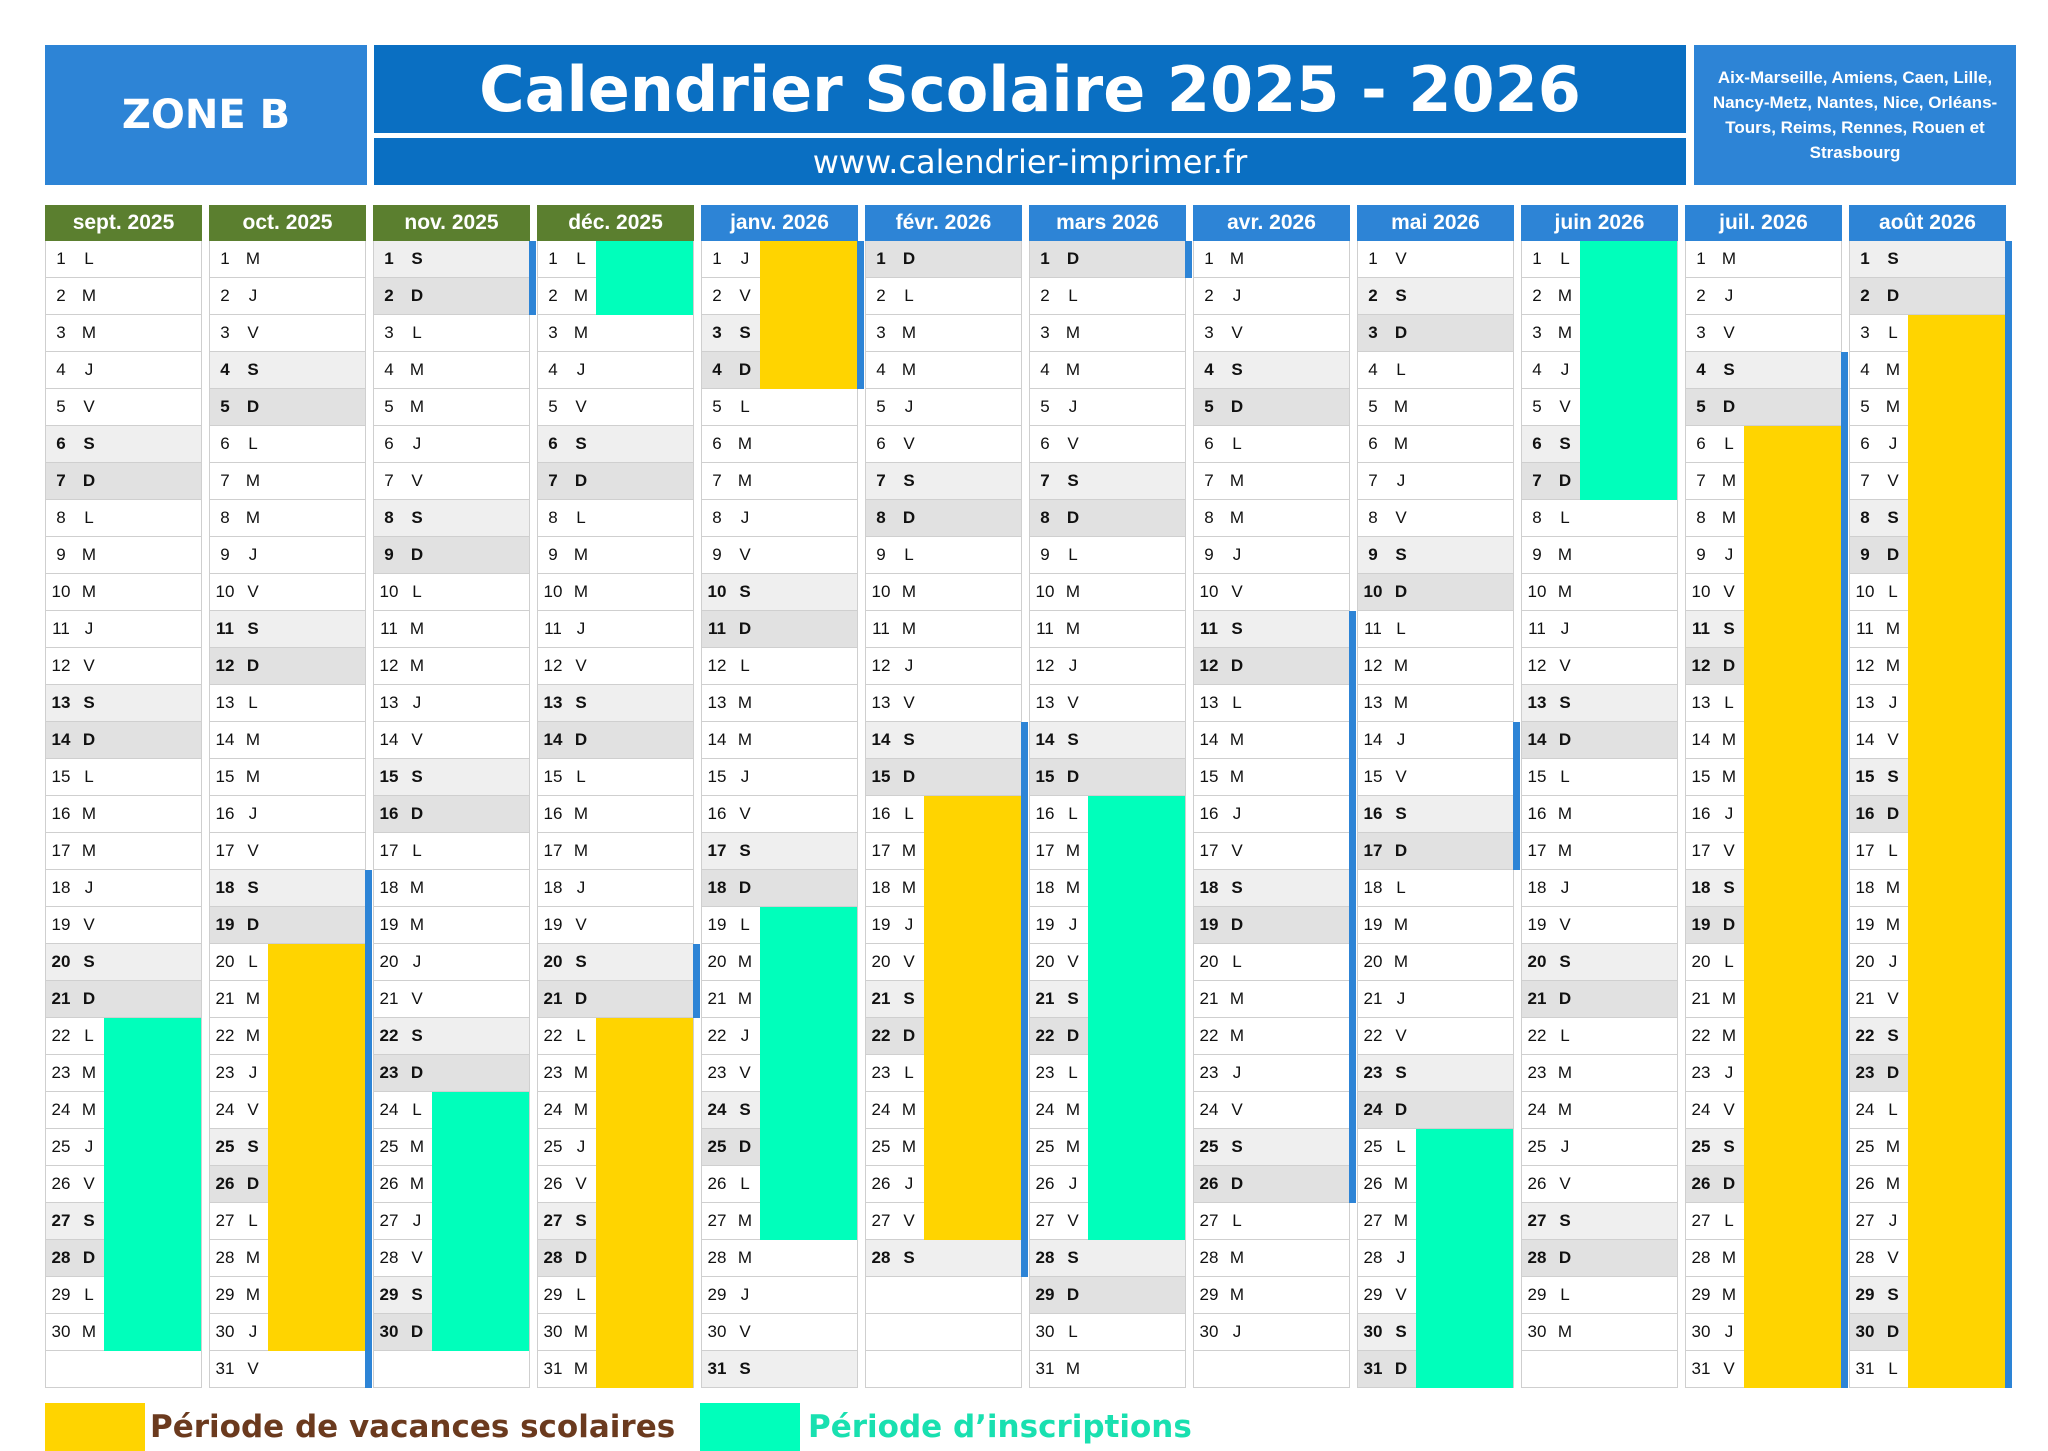 The width and height of the screenshot is (2048, 1451). What do you see at coordinates (1271, 777) in the screenshot?
I see `day-row: 15 M` at bounding box center [1271, 777].